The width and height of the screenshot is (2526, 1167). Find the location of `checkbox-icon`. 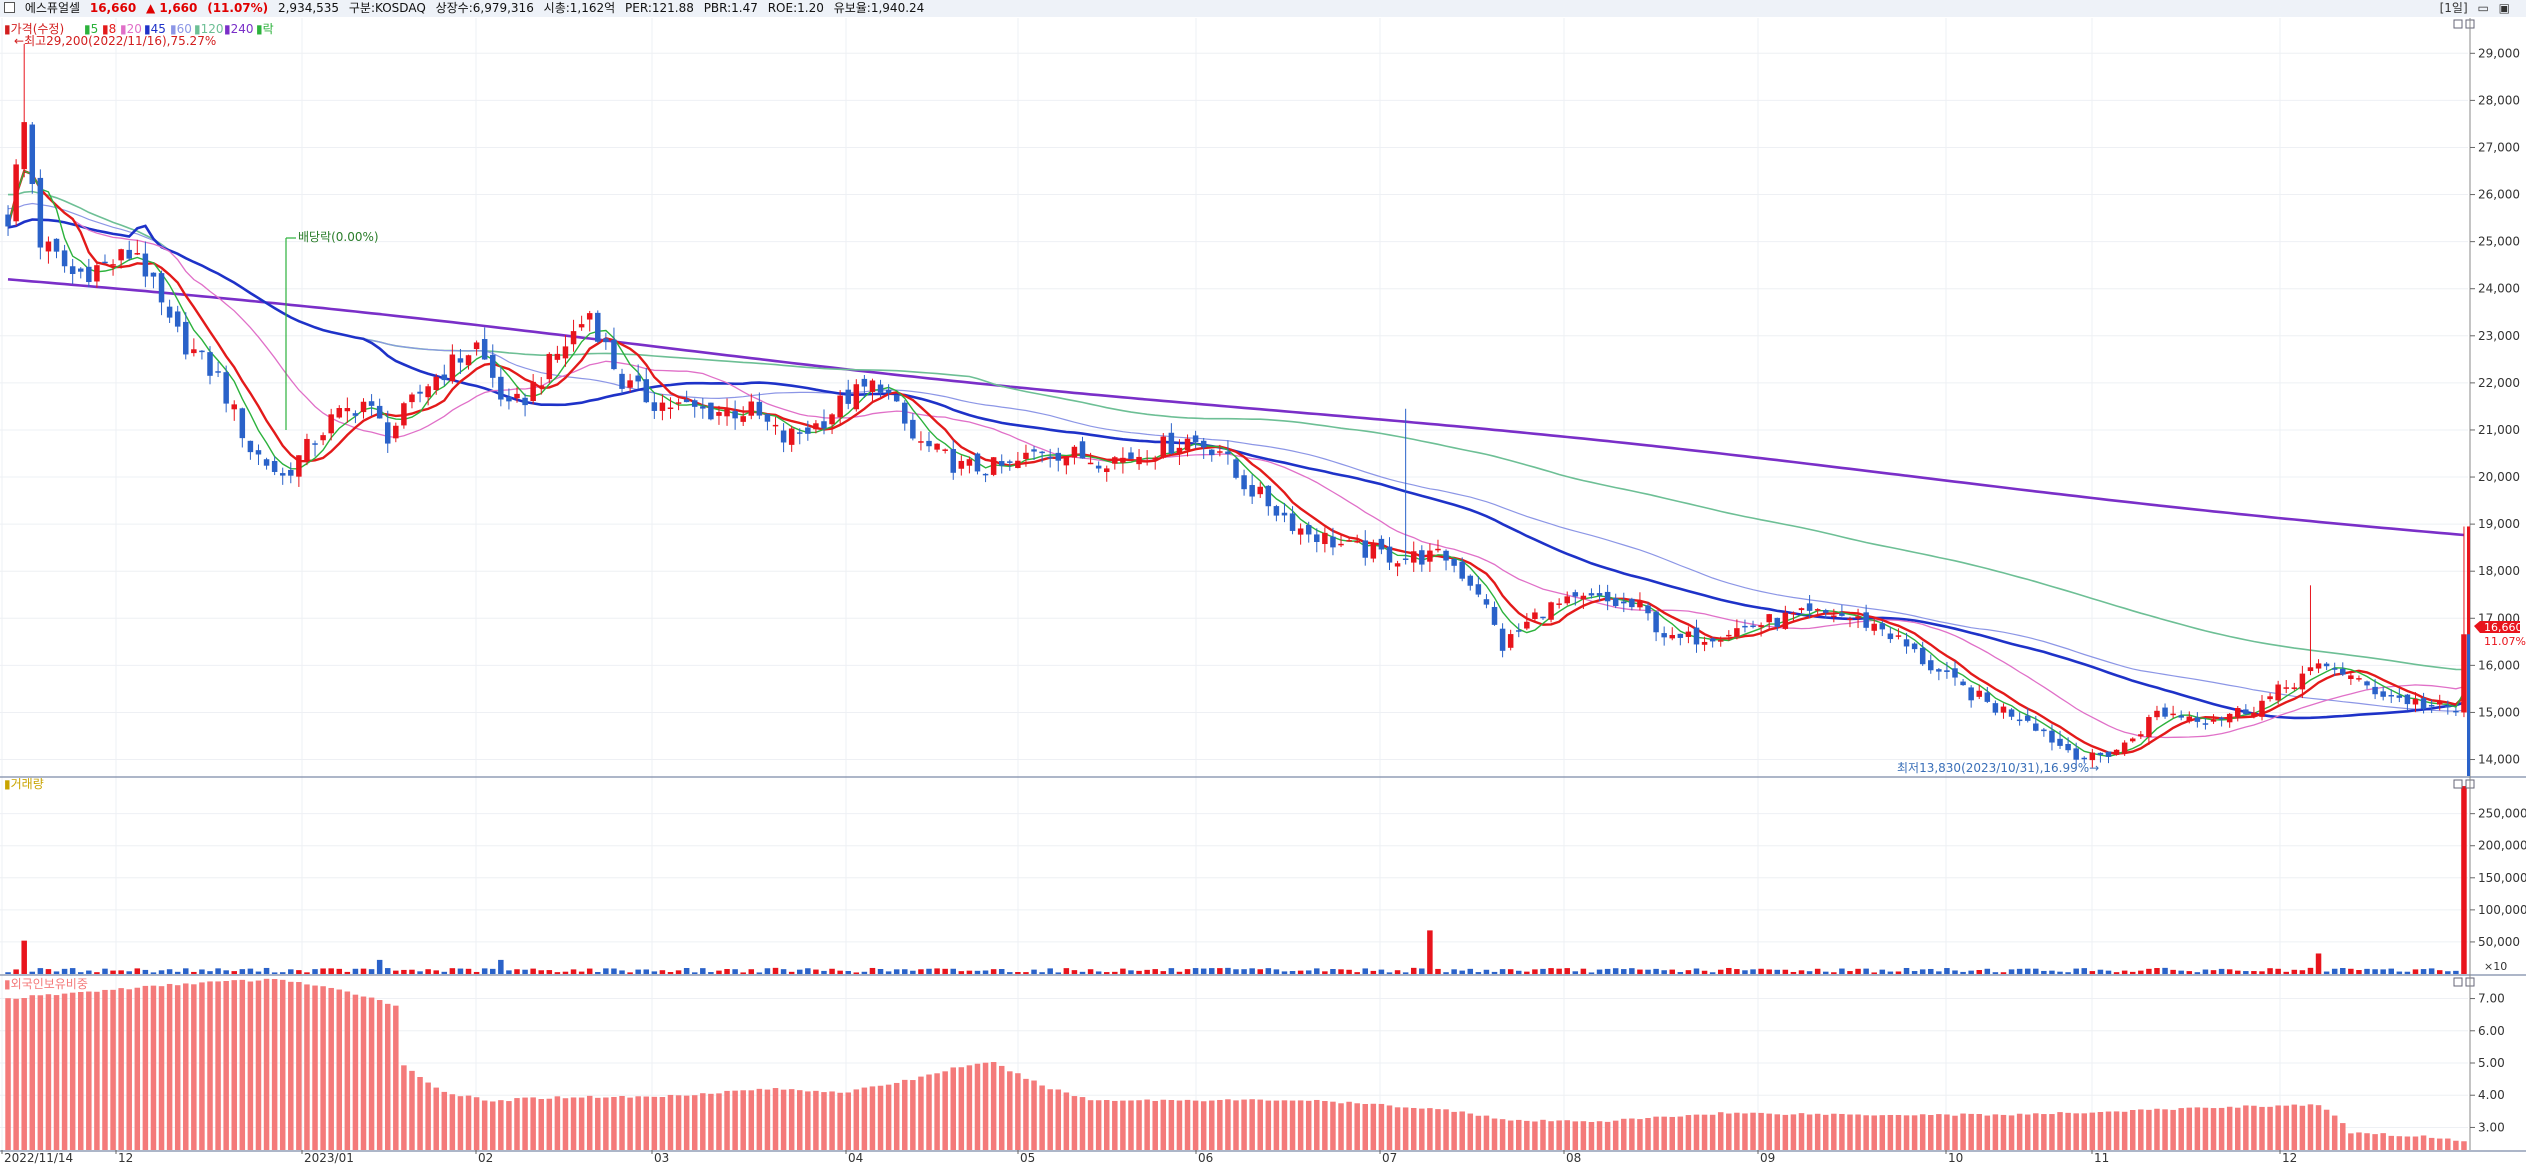

checkbox-icon is located at coordinates (9, 7).